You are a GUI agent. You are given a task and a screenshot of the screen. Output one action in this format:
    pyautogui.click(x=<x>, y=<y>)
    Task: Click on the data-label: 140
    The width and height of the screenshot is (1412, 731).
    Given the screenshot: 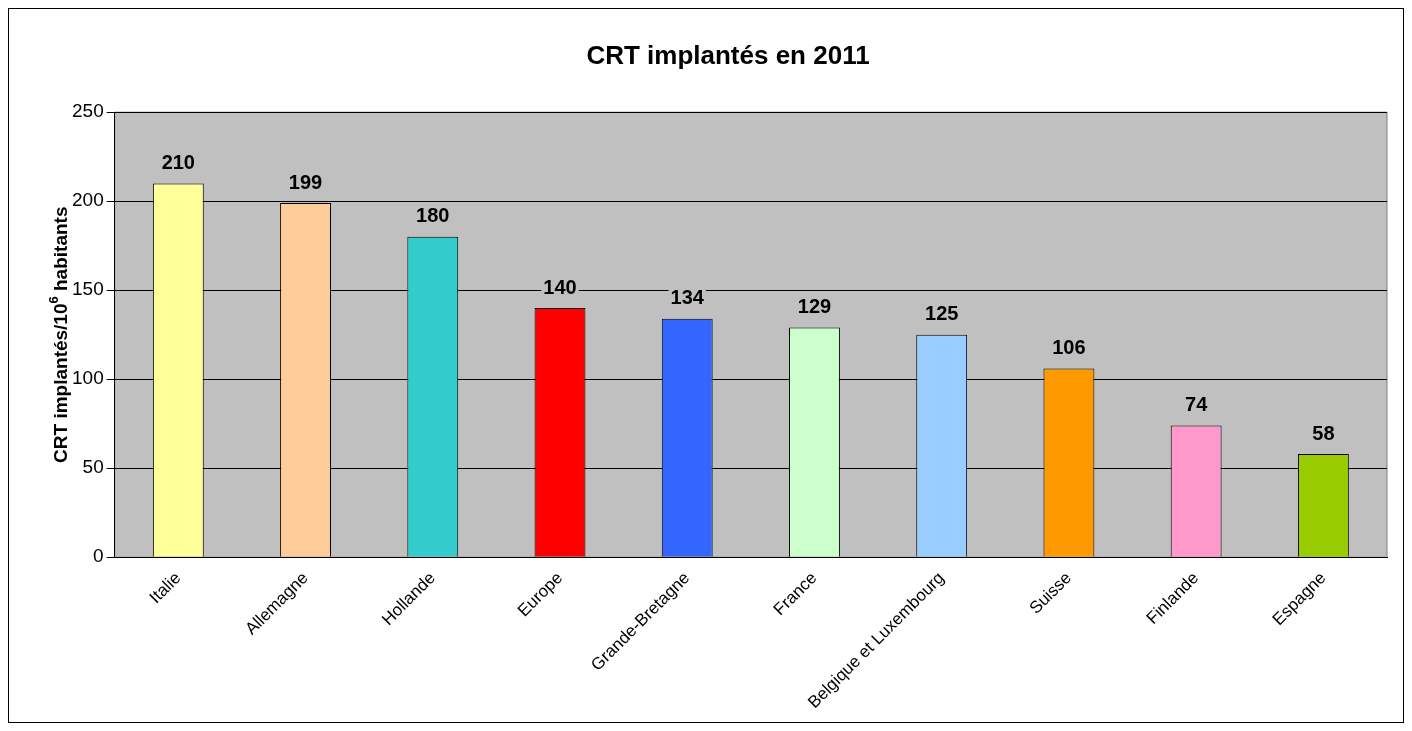 What is the action you would take?
    pyautogui.click(x=560, y=286)
    